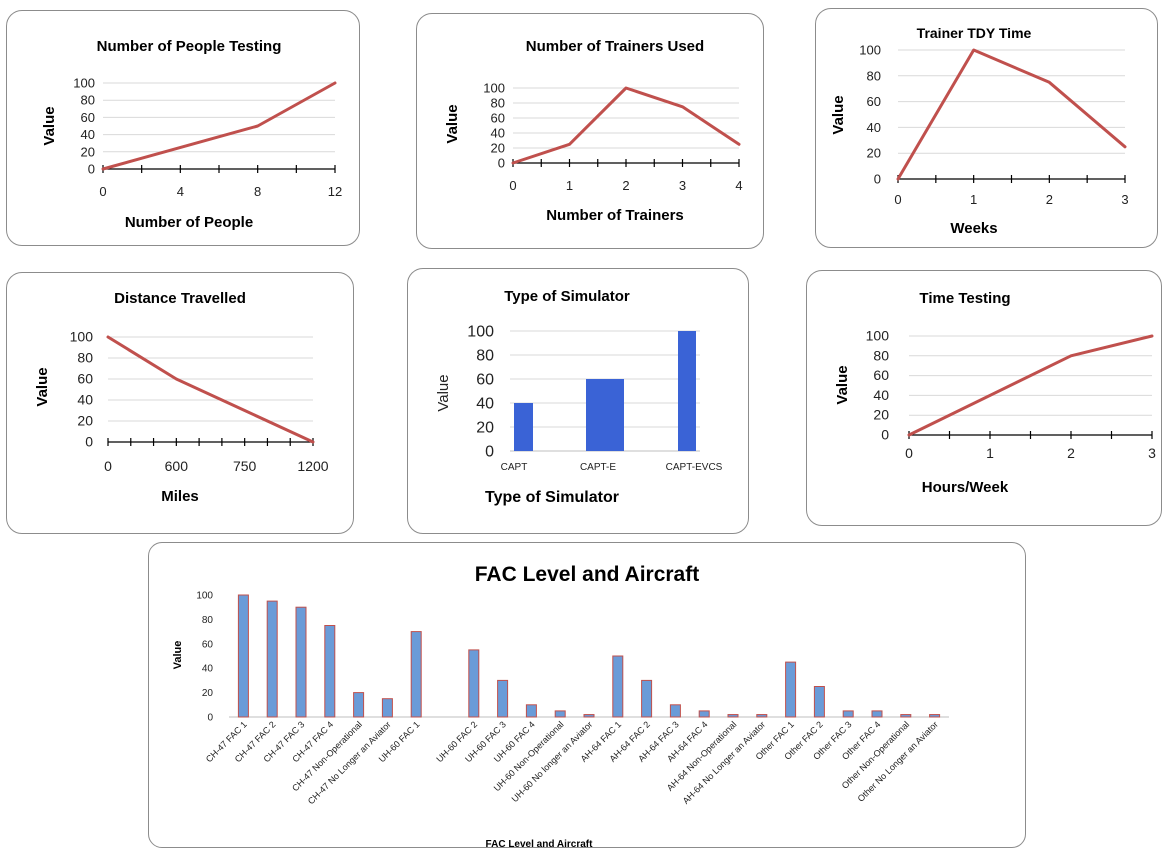 The image size is (1168, 852). What do you see at coordinates (964, 298) in the screenshot?
I see `chart-title: Time Testing` at bounding box center [964, 298].